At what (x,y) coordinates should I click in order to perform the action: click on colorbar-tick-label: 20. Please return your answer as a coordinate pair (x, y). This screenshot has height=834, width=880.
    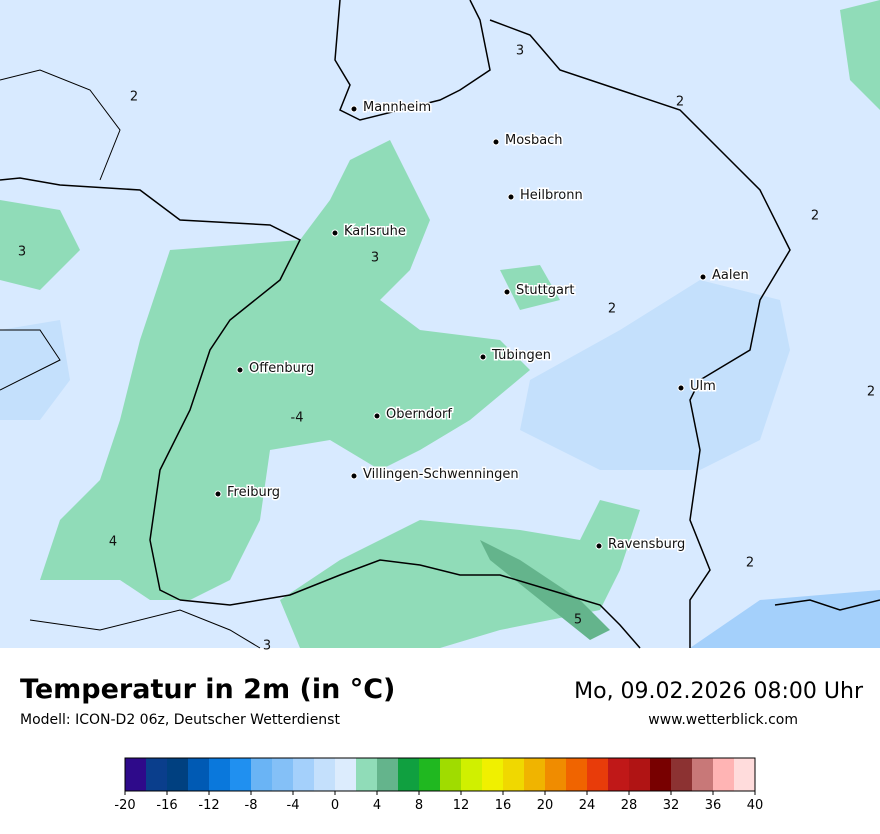
    Looking at the image, I should click on (545, 805).